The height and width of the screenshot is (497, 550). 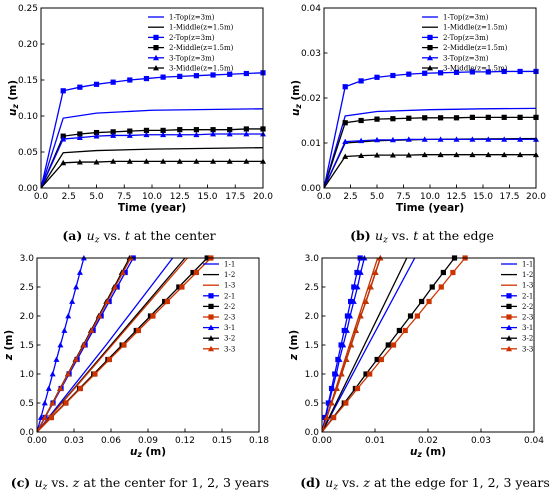 What do you see at coordinates (219, 318) in the screenshot?
I see `legend-item: 2-3` at bounding box center [219, 318].